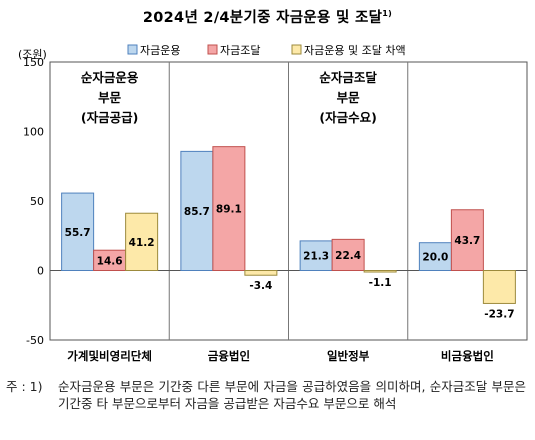 Image resolution: width=535 pixels, height=440 pixels. What do you see at coordinates (160, 50) in the screenshot?
I see `legend-label: 자금운용` at bounding box center [160, 50].